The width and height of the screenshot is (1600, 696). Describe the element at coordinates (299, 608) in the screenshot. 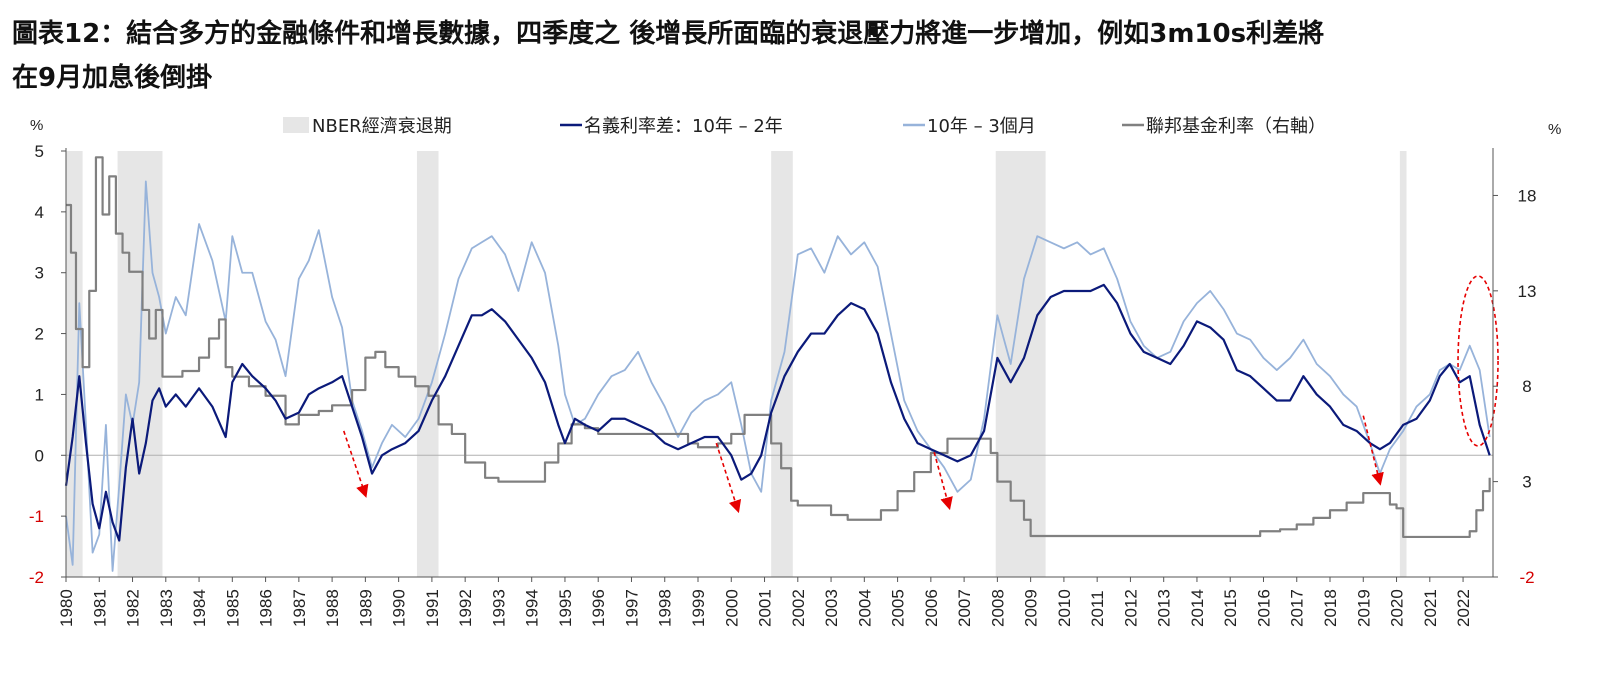

I see `x-tick-label: 1987` at that location.